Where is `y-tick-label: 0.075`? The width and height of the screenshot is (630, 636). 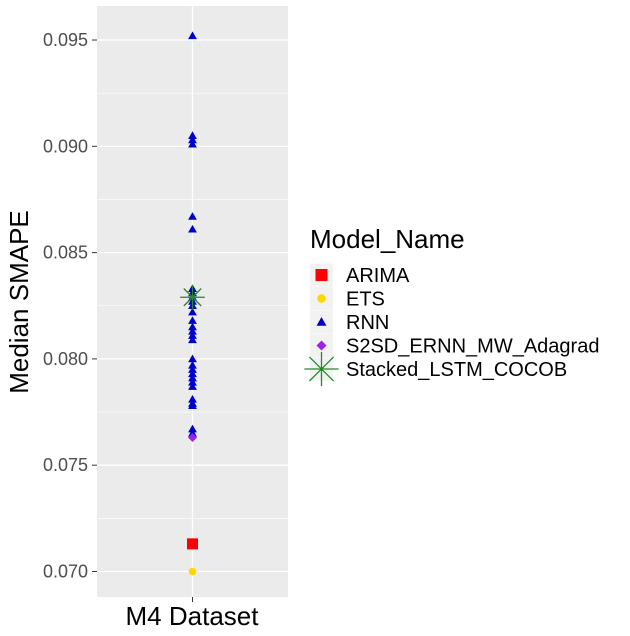 y-tick-label: 0.075 is located at coordinates (65, 465).